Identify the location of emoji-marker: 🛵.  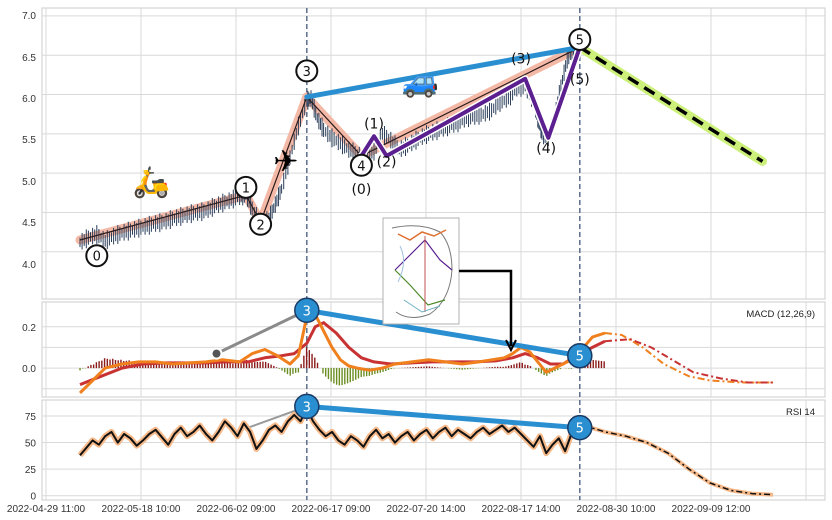
(151, 182).